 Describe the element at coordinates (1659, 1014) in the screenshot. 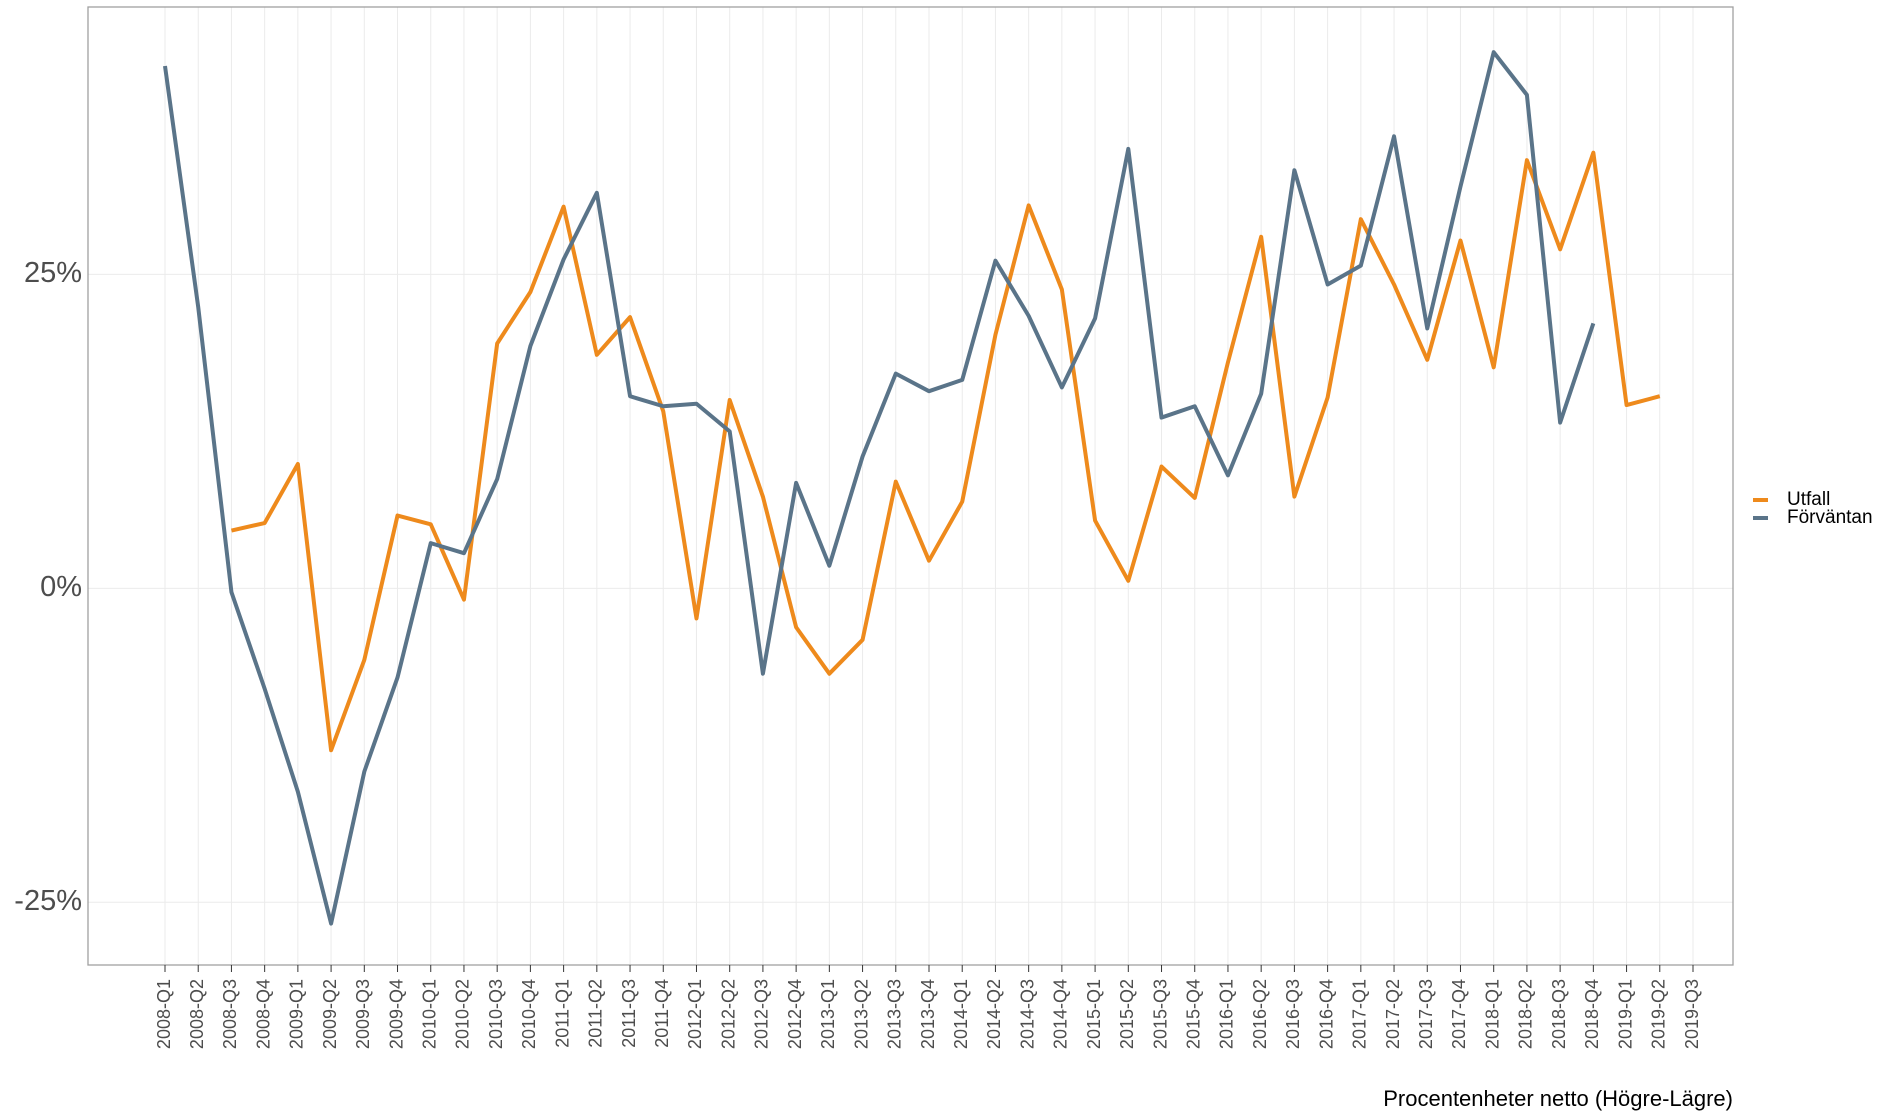

I see `x-tick-label: 2019-Q2` at that location.